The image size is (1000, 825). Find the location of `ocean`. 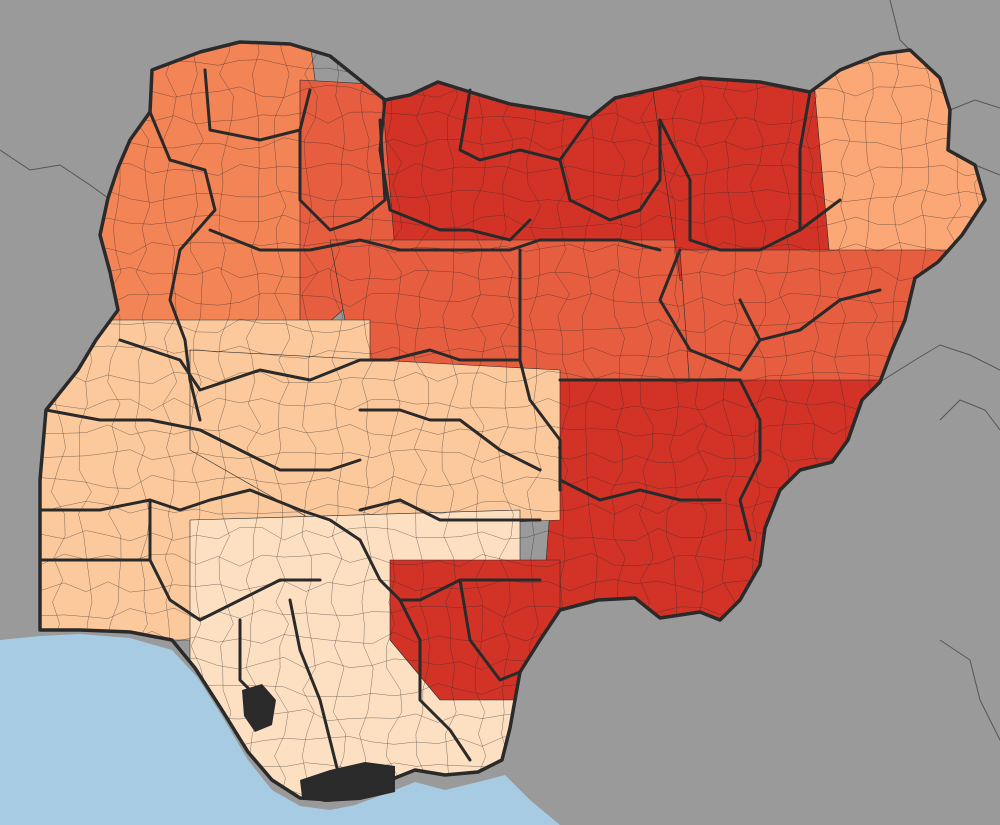

ocean is located at coordinates (280, 729).